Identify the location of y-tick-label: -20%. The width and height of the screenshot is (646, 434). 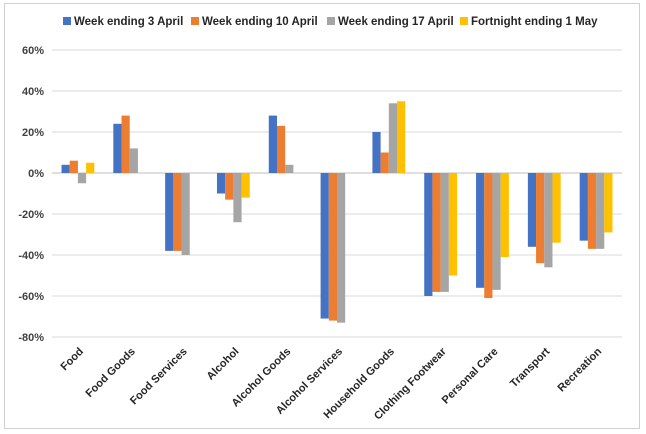
(31, 215).